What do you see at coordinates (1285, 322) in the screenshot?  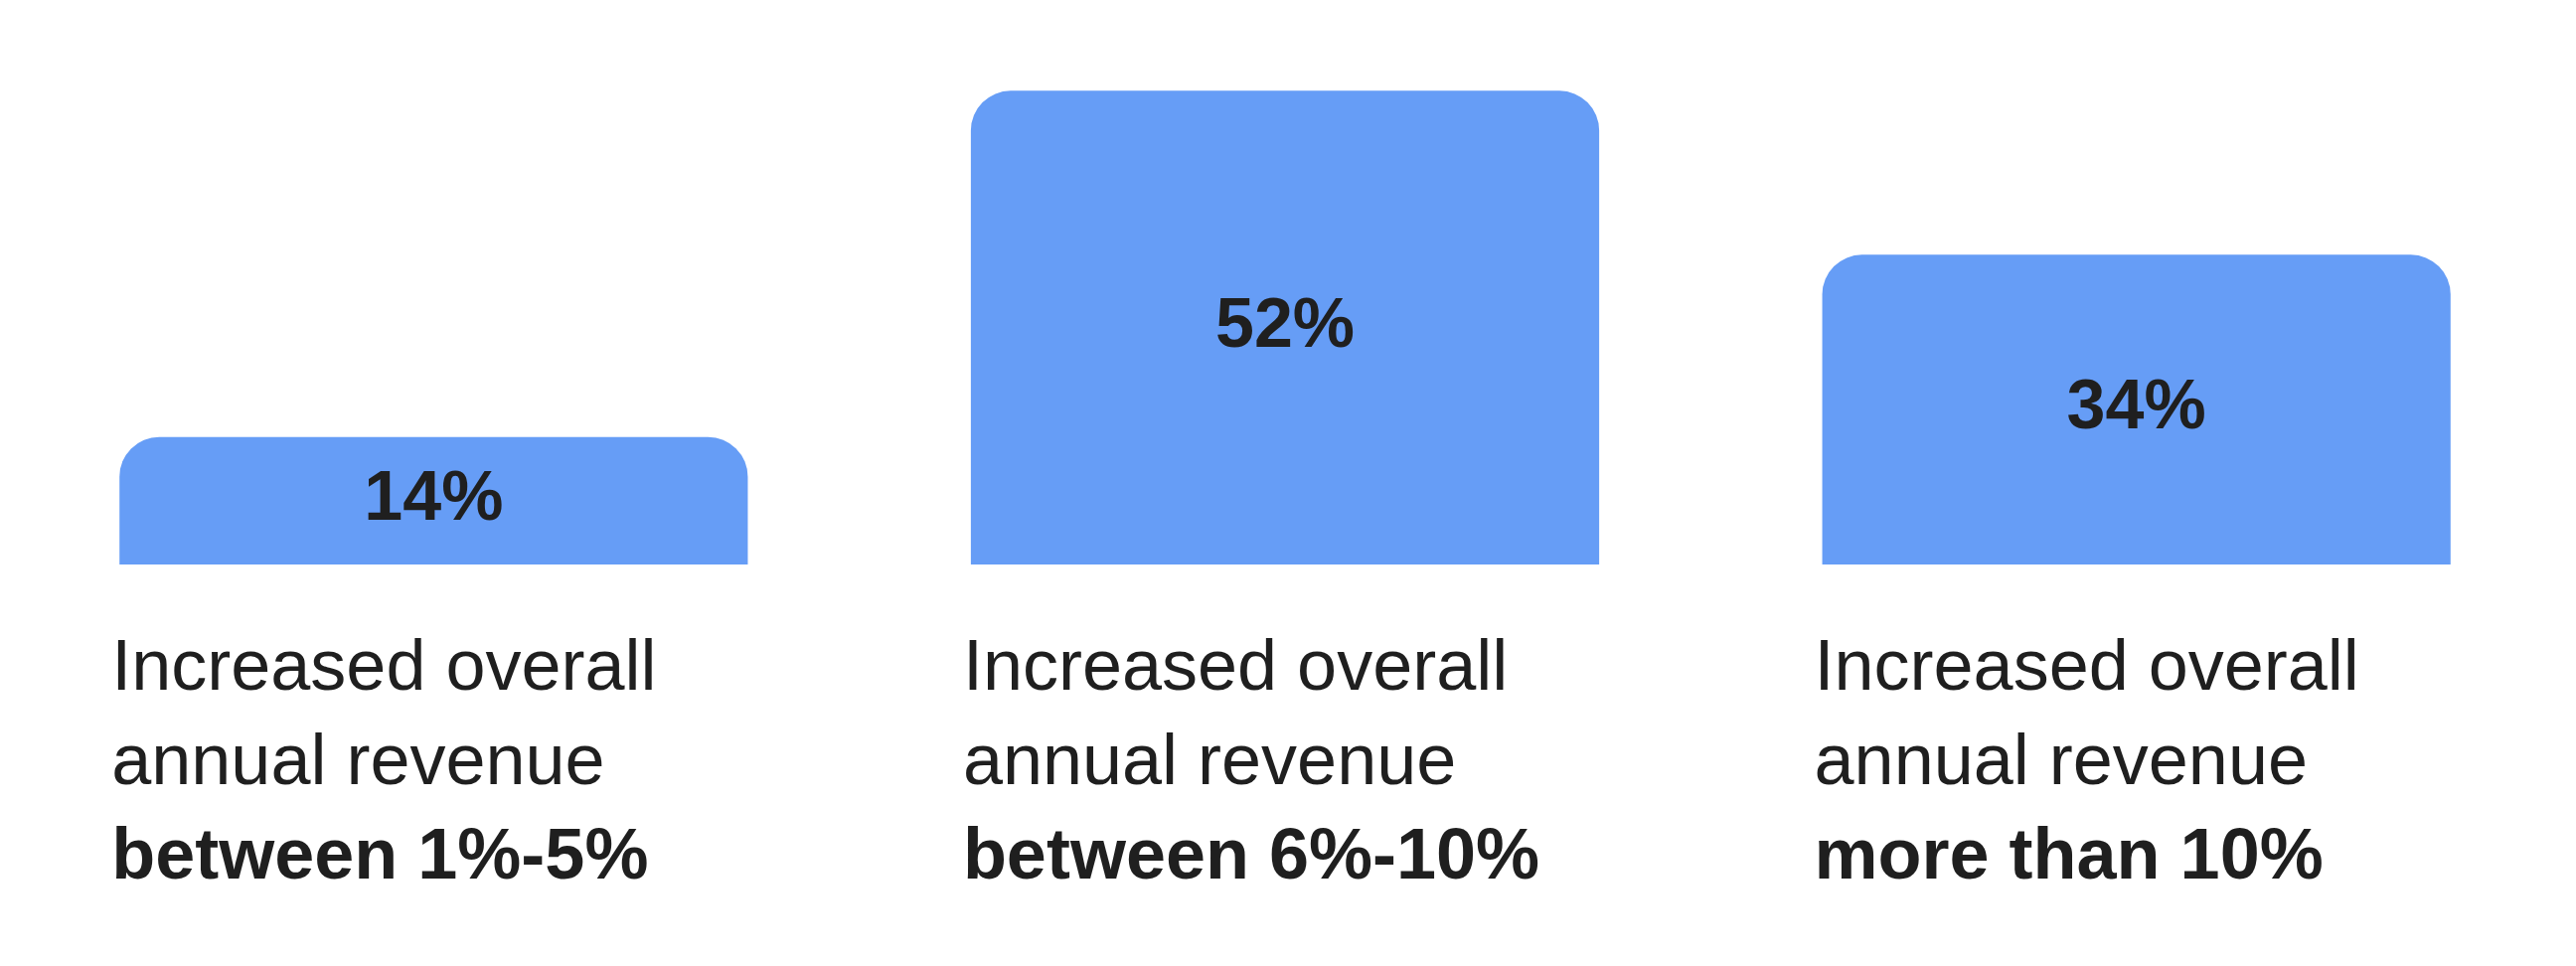 I see `data-label: 52%` at bounding box center [1285, 322].